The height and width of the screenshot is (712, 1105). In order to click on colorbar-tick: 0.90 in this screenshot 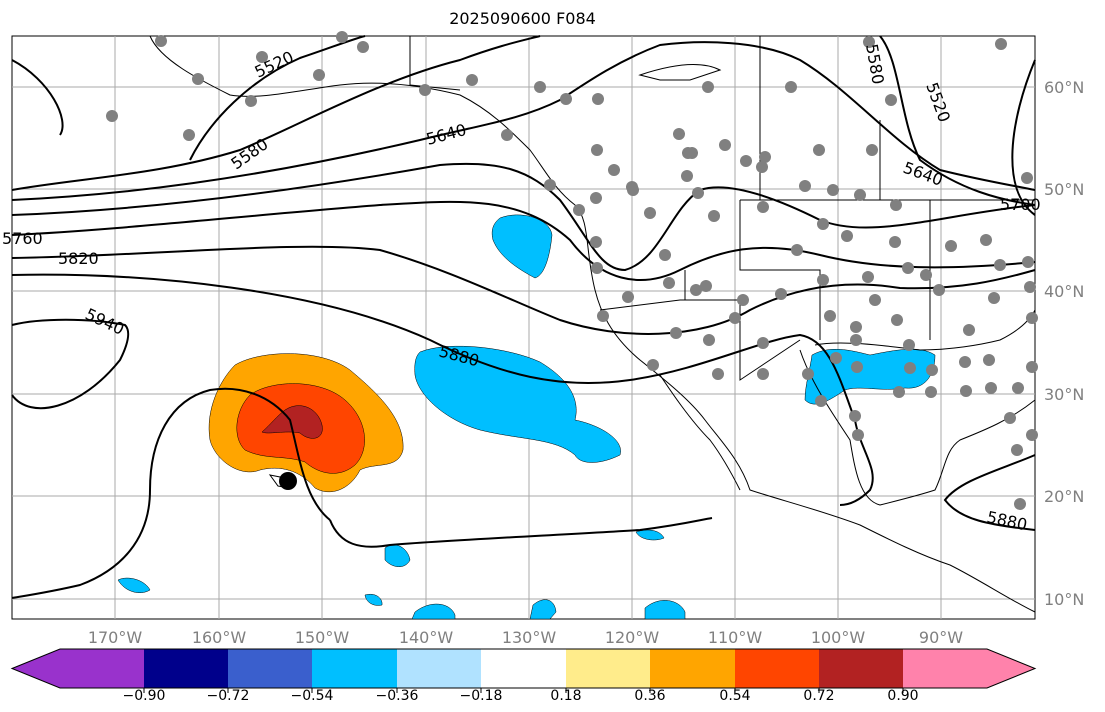, I will do `click(902, 696)`.